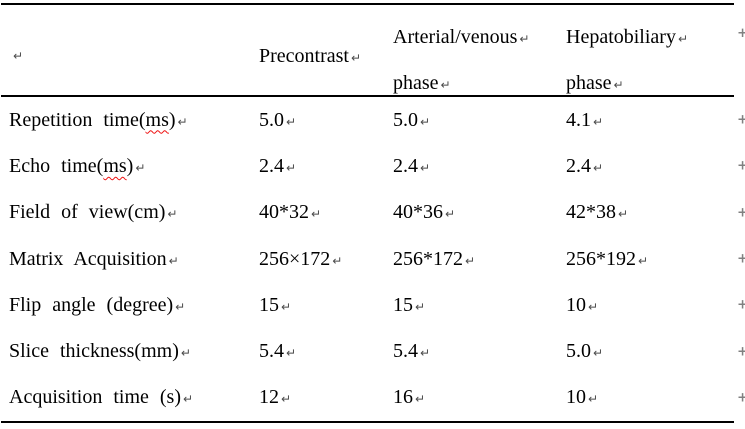 The width and height of the screenshot is (745, 429). Describe the element at coordinates (373, 305) in the screenshot. I see `table-row-flip-angle: Flip angle (degree) ↵ 15 ↵ 15 ↵ 10 ↵ +` at that location.